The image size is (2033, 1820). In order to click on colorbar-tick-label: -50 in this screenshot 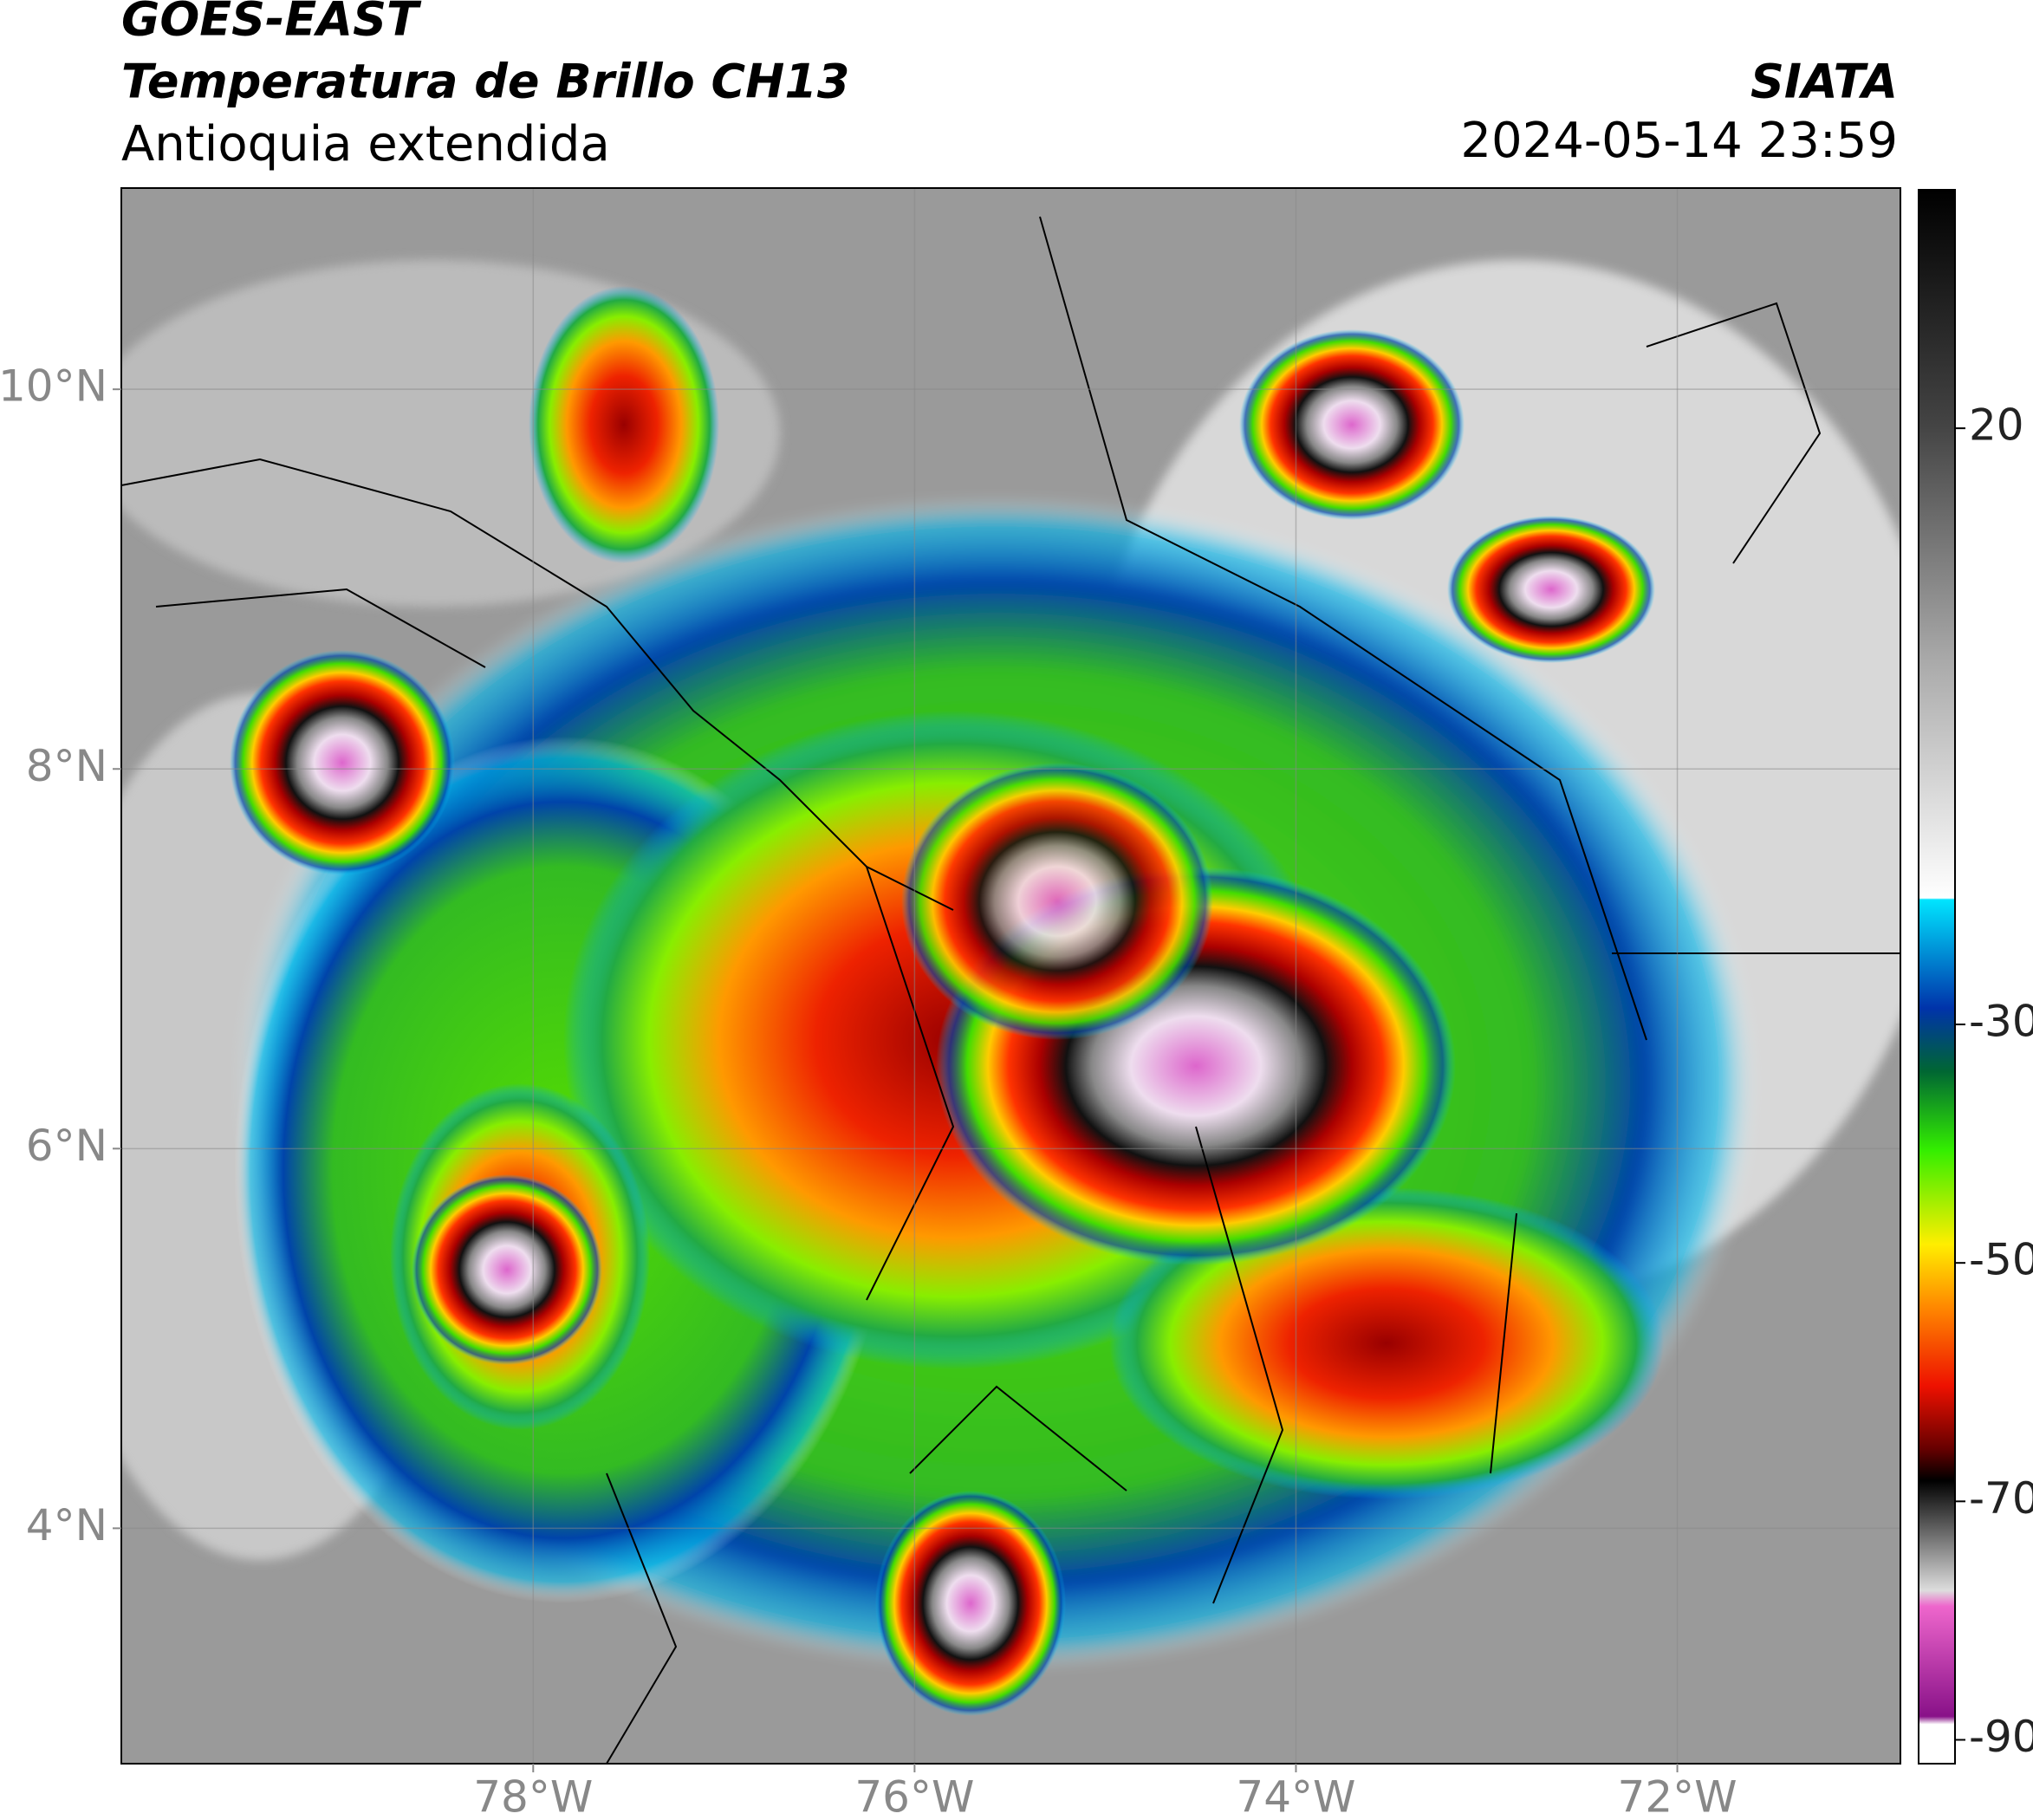, I will do `click(2001, 1260)`.